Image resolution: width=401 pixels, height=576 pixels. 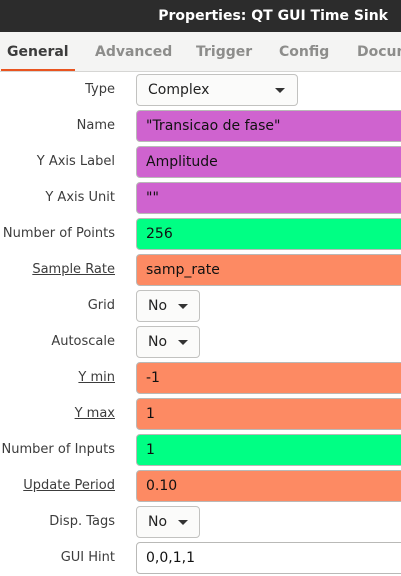 What do you see at coordinates (38, 51) in the screenshot?
I see `tab-general: General` at bounding box center [38, 51].